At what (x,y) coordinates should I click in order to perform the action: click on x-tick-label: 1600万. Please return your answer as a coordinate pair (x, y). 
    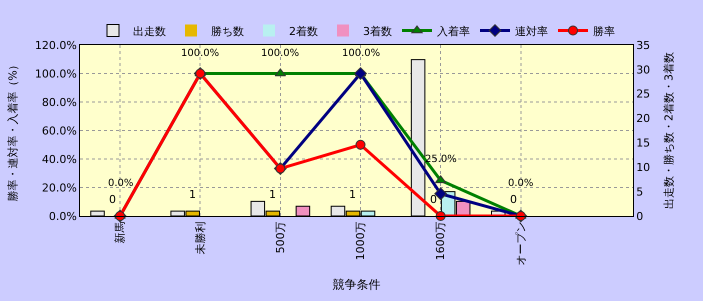
    Looking at the image, I should click on (441, 240).